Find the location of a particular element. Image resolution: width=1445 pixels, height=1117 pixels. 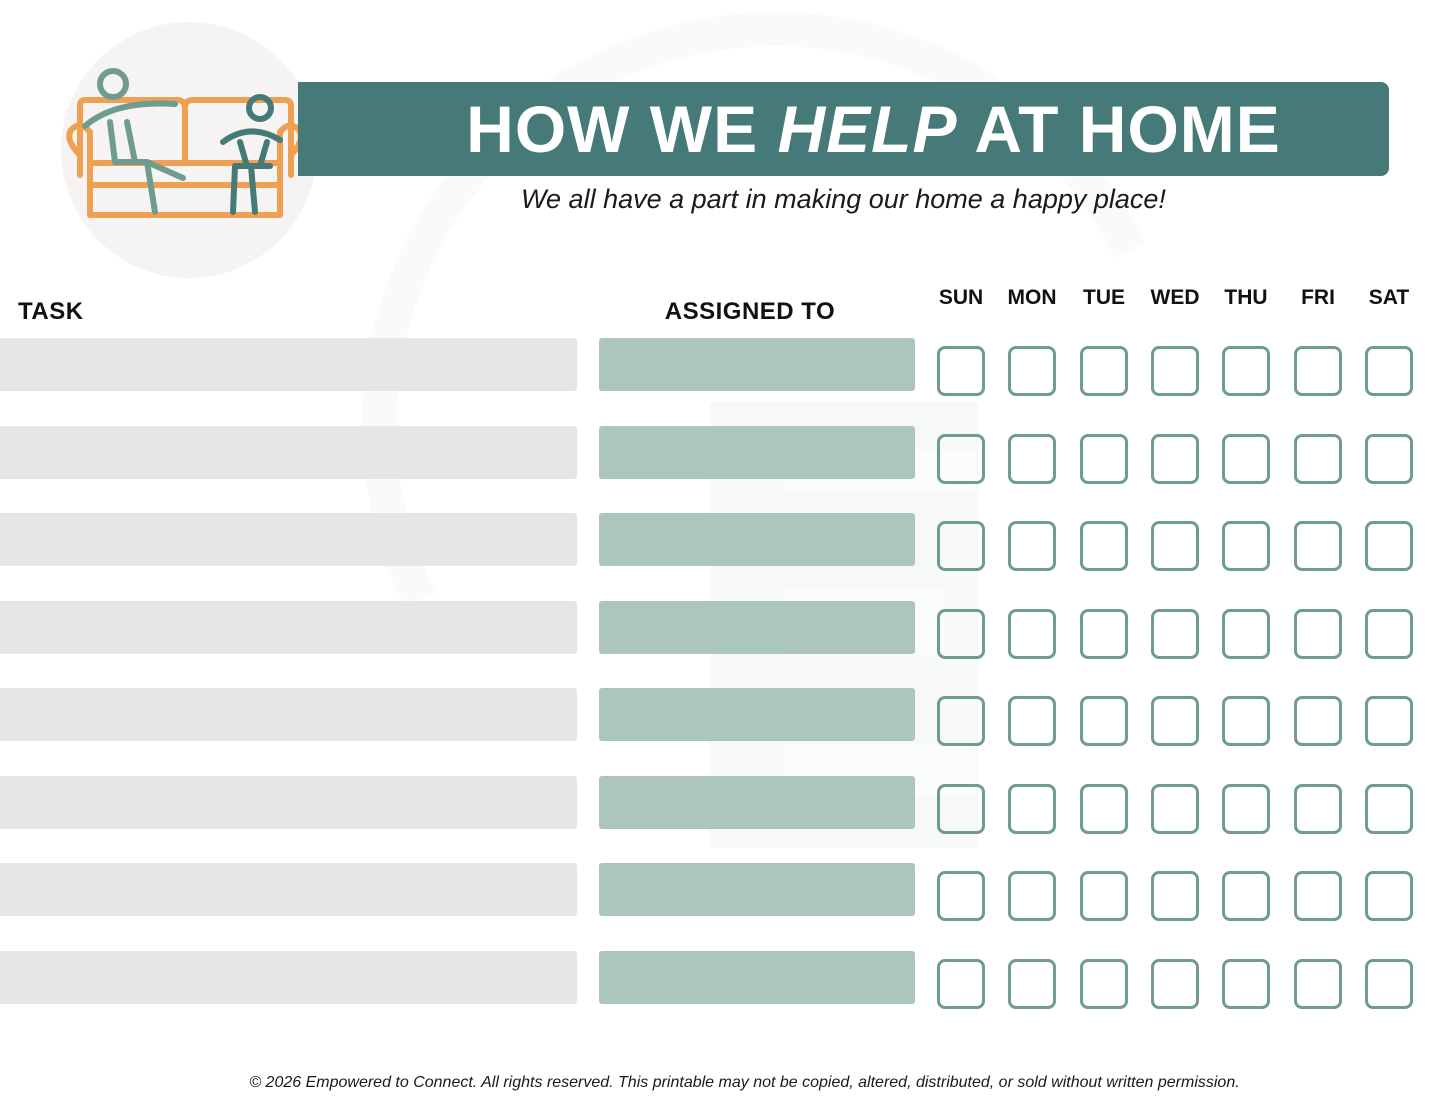

day-header-thu: THU is located at coordinates (1246, 297).